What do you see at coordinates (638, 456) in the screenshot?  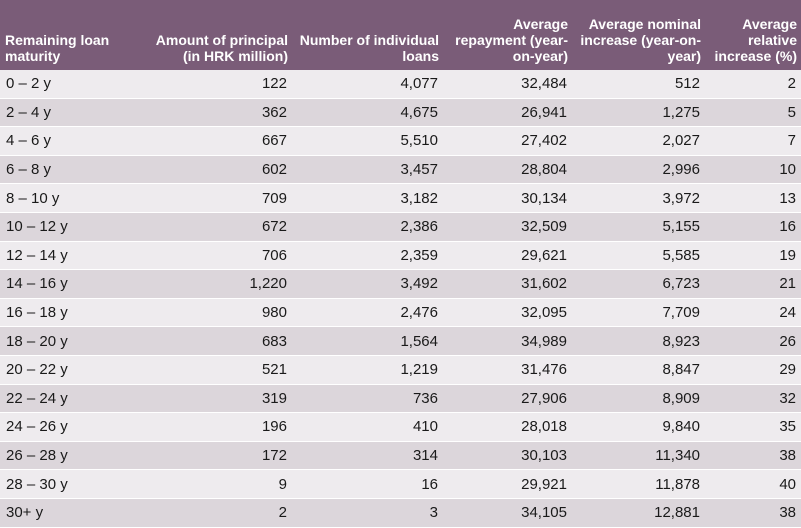 I see `table-cell: 11,340` at bounding box center [638, 456].